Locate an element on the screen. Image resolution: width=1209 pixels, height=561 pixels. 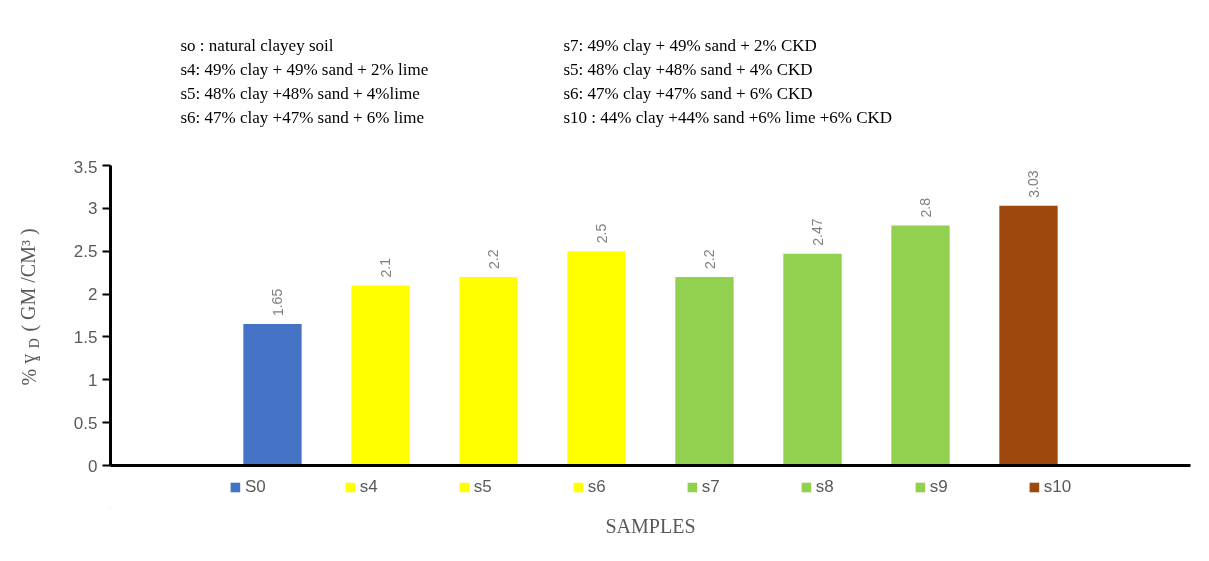
text: s4: 49% clay + 49% sand + 2% lime is located at coordinates (304, 69).